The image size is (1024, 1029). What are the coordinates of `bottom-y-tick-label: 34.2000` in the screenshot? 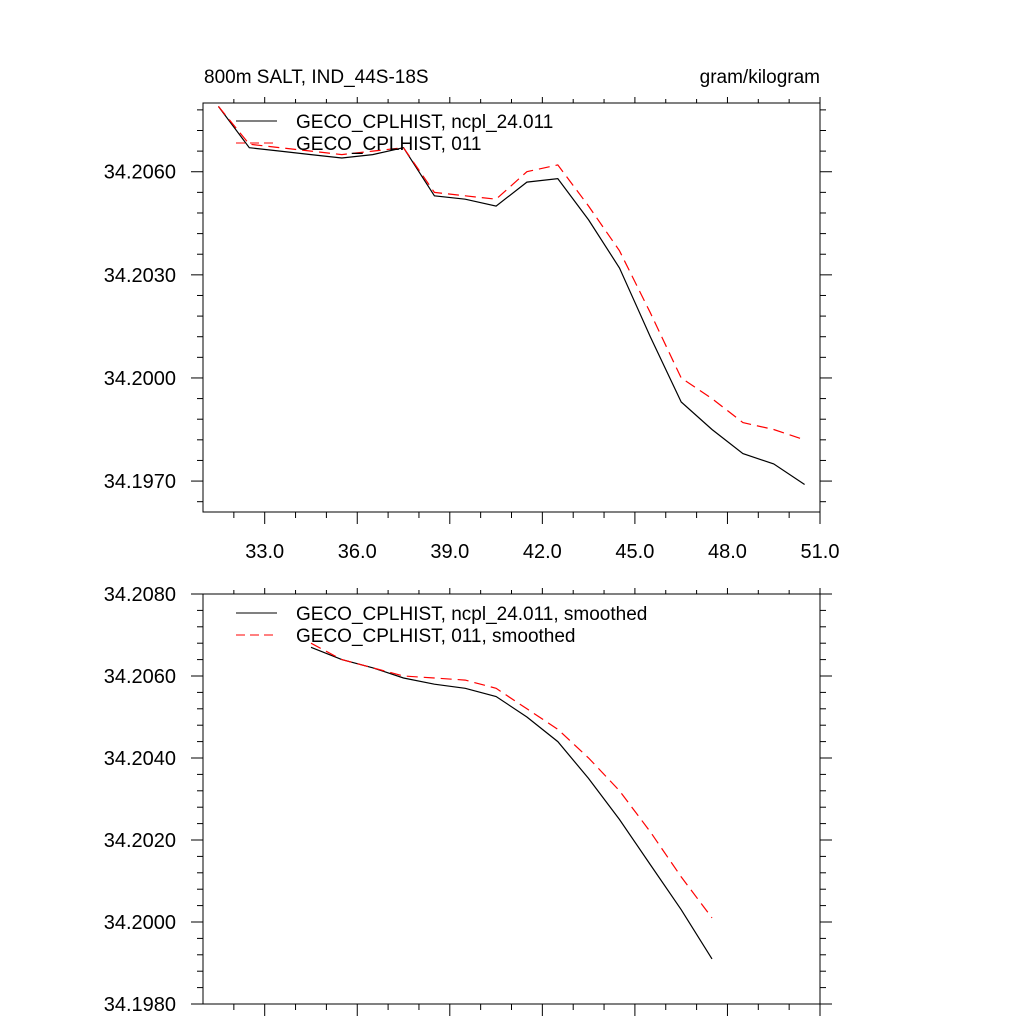 It's located at (140, 923).